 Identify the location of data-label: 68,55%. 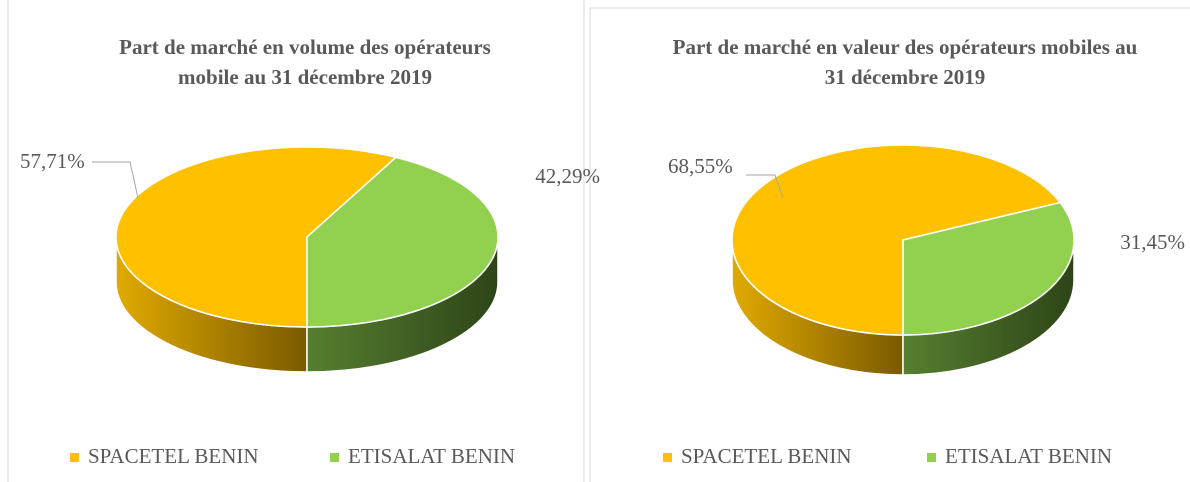
(700, 166).